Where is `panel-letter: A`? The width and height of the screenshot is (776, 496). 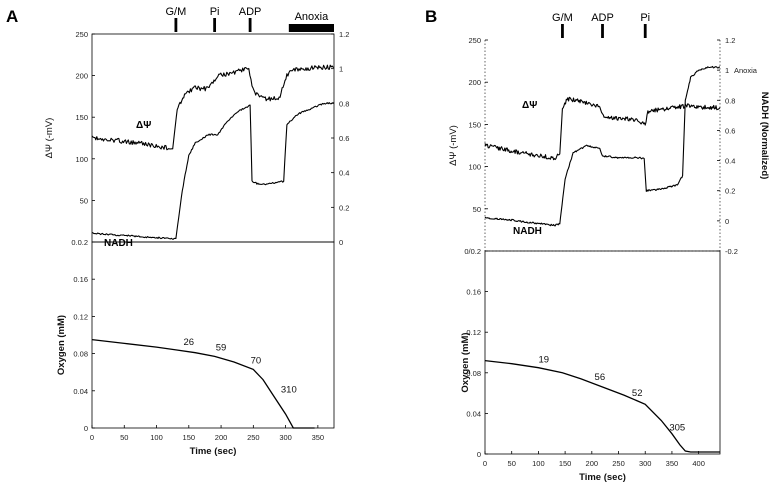 panel-letter: A is located at coordinates (12, 16).